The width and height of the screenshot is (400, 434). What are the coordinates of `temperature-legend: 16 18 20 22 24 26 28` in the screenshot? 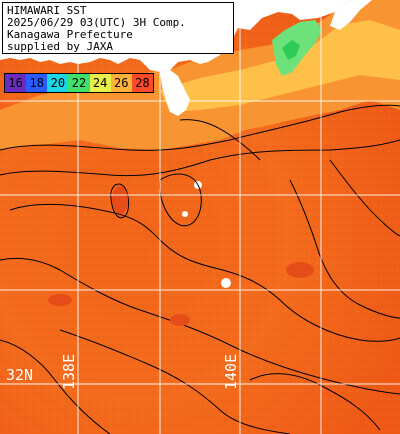 It's located at (79, 83).